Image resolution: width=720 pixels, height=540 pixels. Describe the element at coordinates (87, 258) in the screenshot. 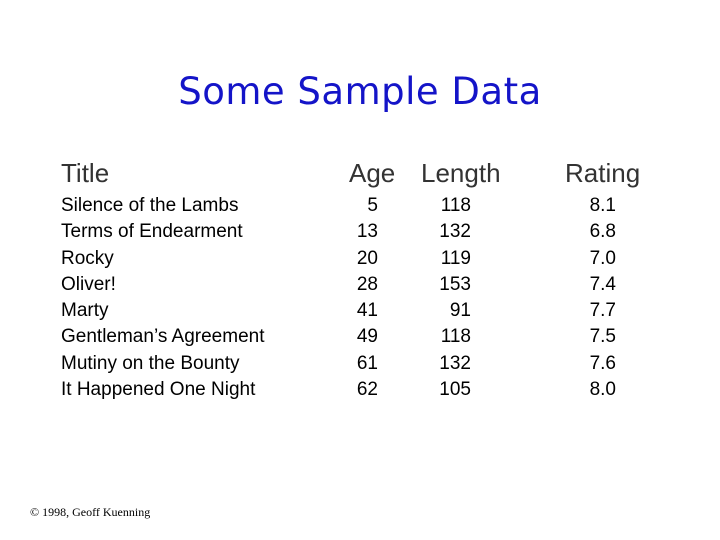

I see `cell-title: Rocky` at that location.